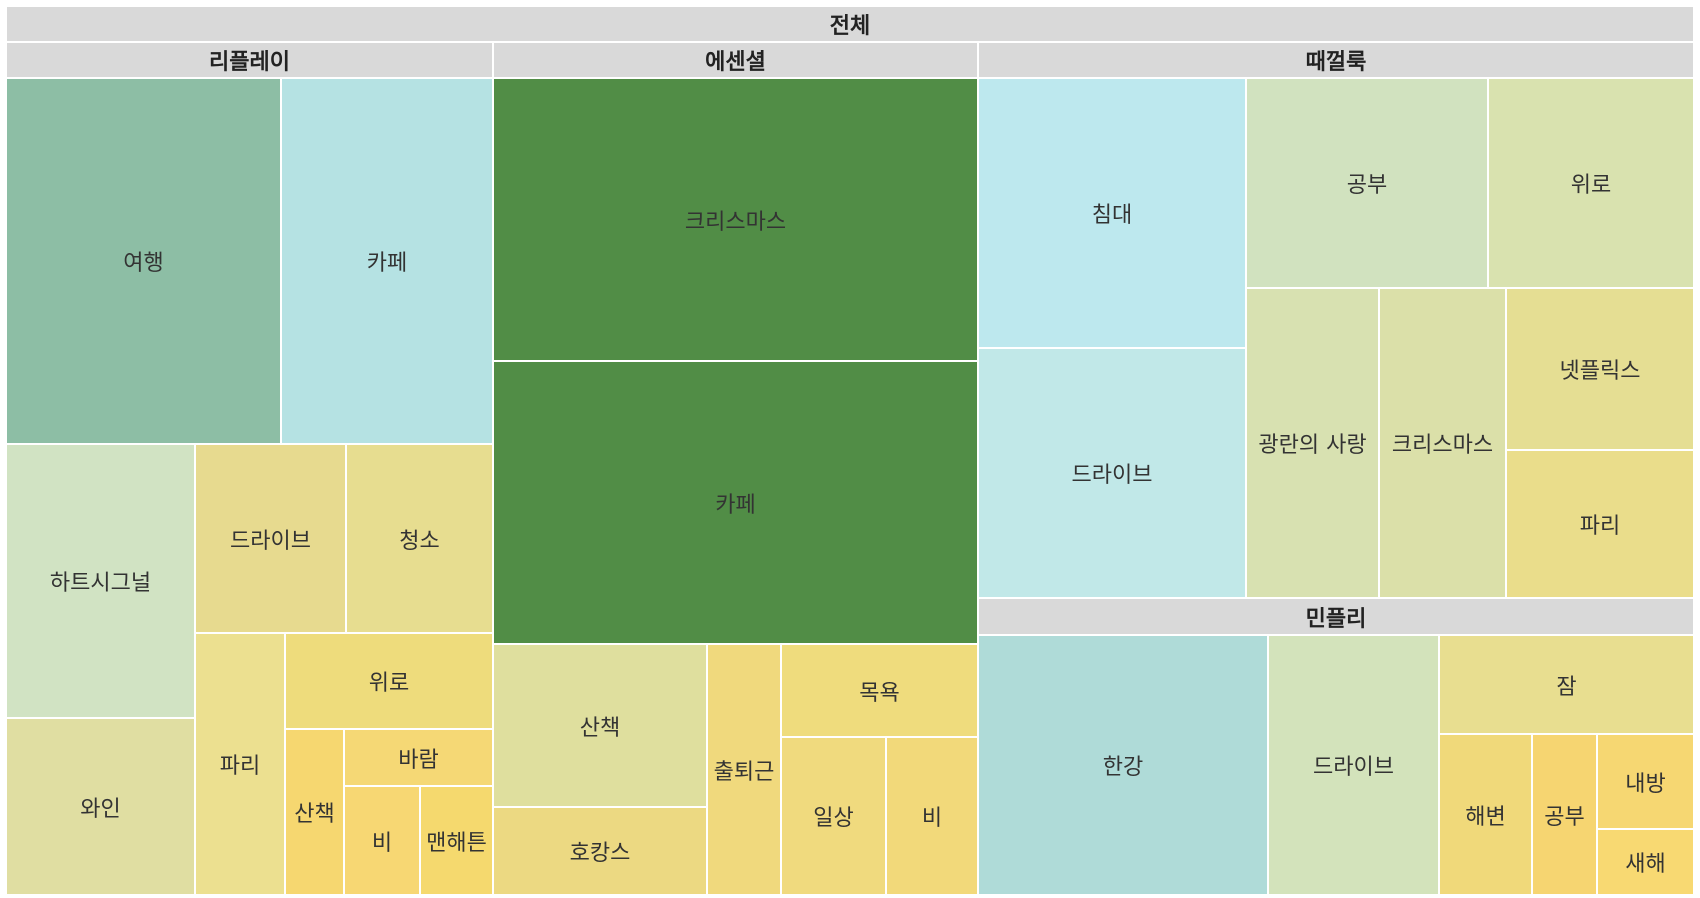 The image size is (1700, 898). I want to click on treemap-cell: 와인, so click(100, 806).